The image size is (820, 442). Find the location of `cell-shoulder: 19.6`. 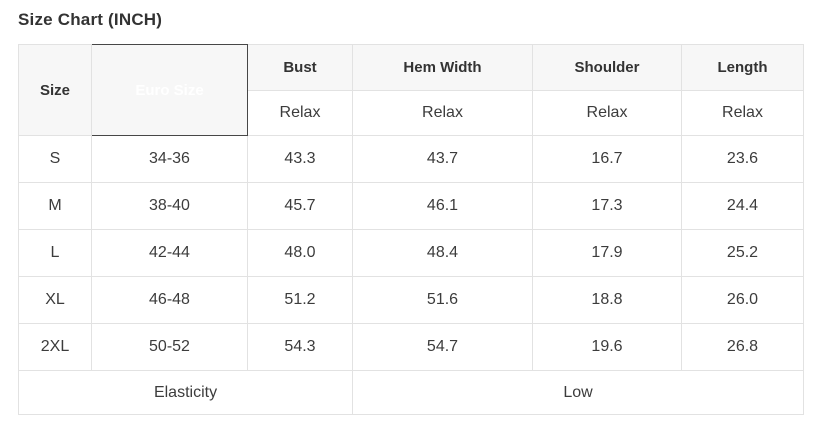

cell-shoulder: 19.6 is located at coordinates (607, 347).